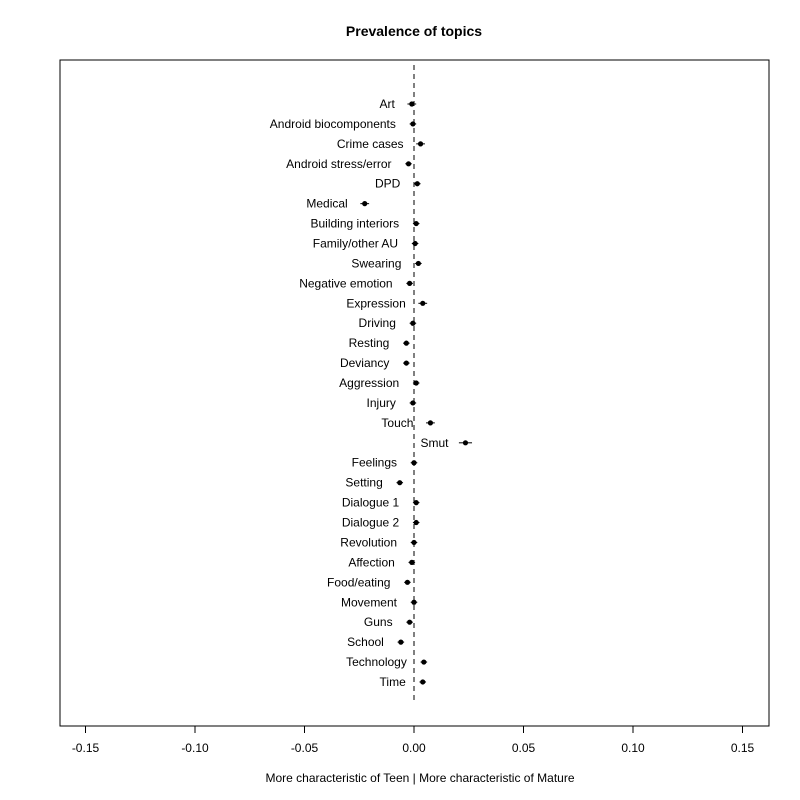 This screenshot has width=800, height=800. What do you see at coordinates (358, 582) in the screenshot?
I see `topic-label: Food/eating` at bounding box center [358, 582].